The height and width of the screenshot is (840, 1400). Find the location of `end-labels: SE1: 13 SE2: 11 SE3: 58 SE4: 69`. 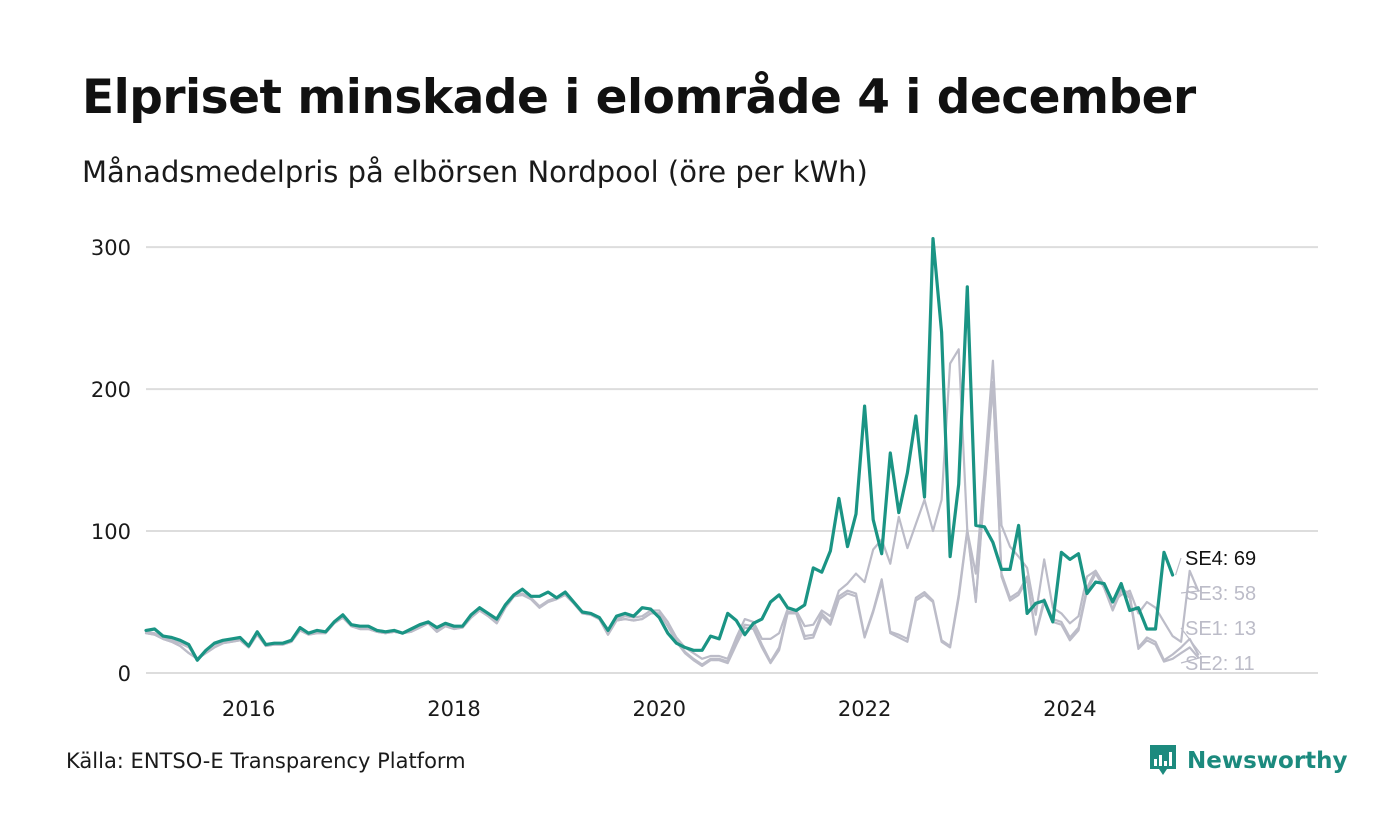

end-labels: SE1: 13 SE2: 11 SE3: 58 SE4: 69 is located at coordinates (1215, 611).